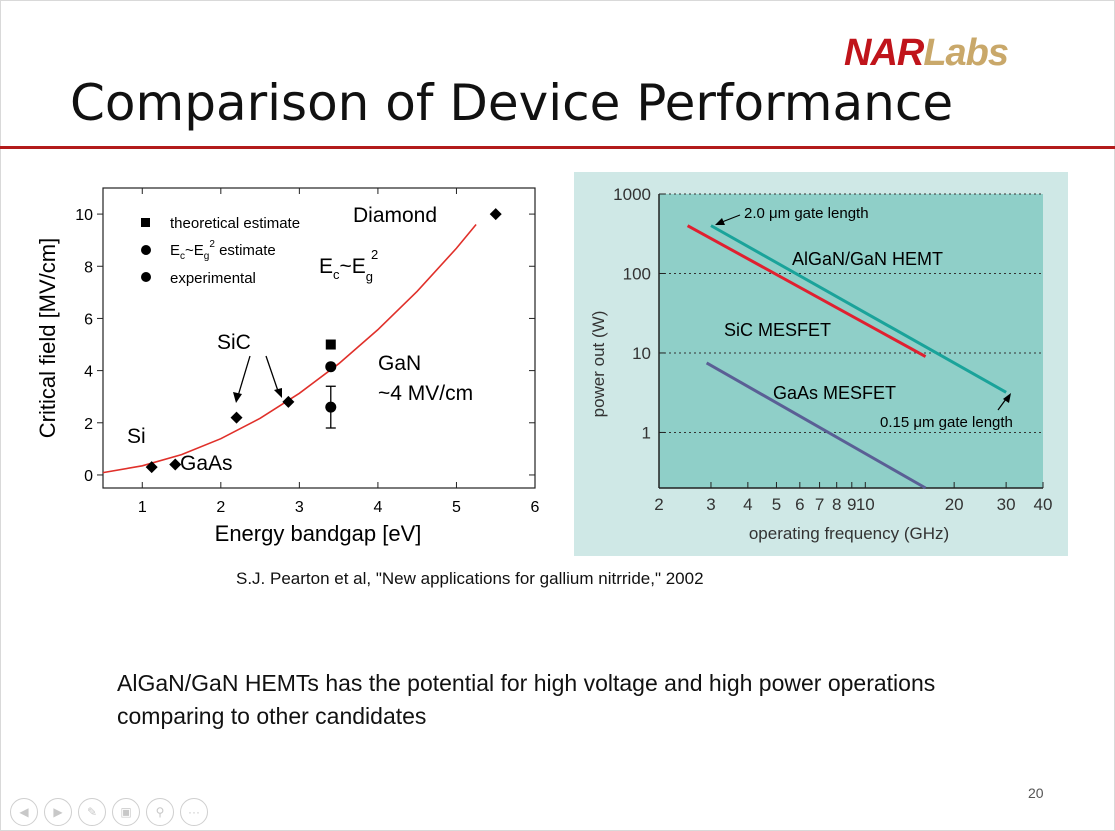  I want to click on left-y-tick-label: 8, so click(88, 267).